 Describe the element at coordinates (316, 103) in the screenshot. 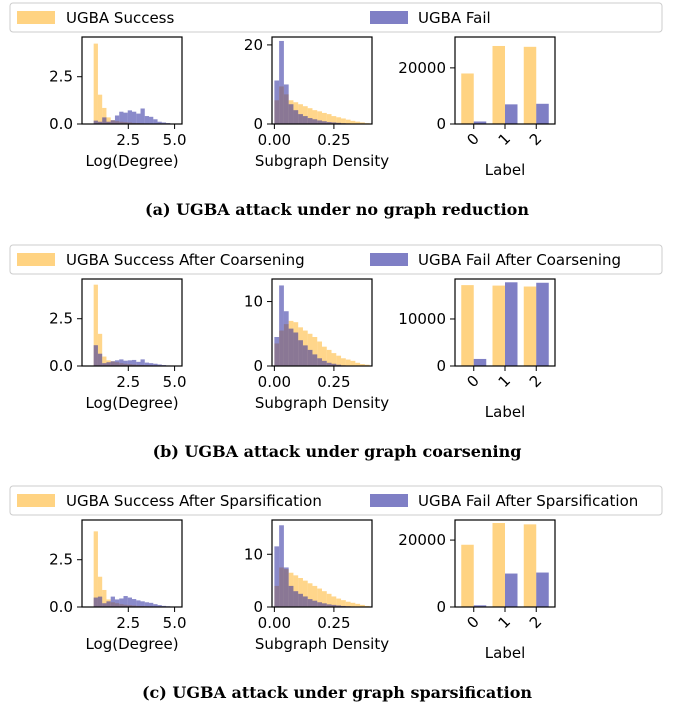

I see `subplot-subgraph-density: 0.00 0.25 0 20 Subgraph Density` at that location.